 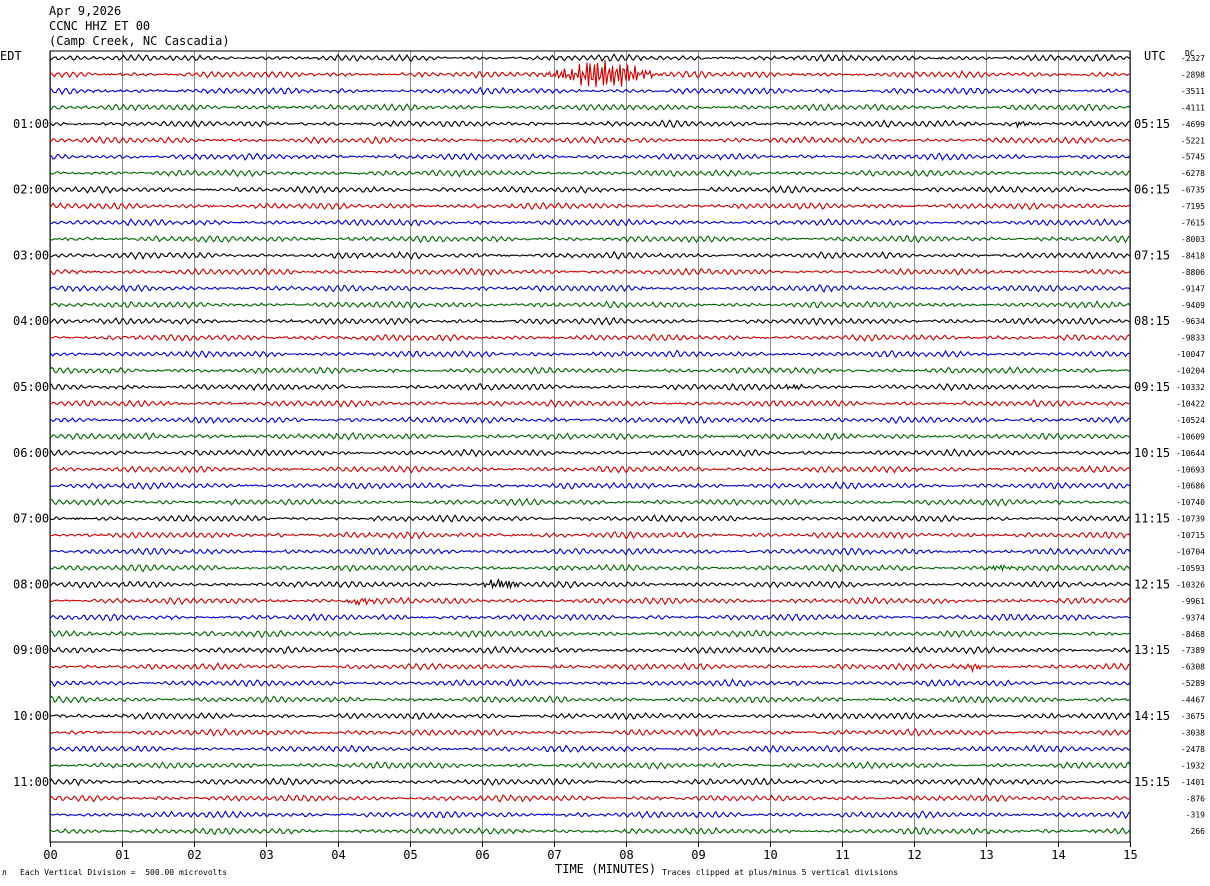 What do you see at coordinates (1190, 535) in the screenshot?
I see `dc-offset-label: -10715` at bounding box center [1190, 535].